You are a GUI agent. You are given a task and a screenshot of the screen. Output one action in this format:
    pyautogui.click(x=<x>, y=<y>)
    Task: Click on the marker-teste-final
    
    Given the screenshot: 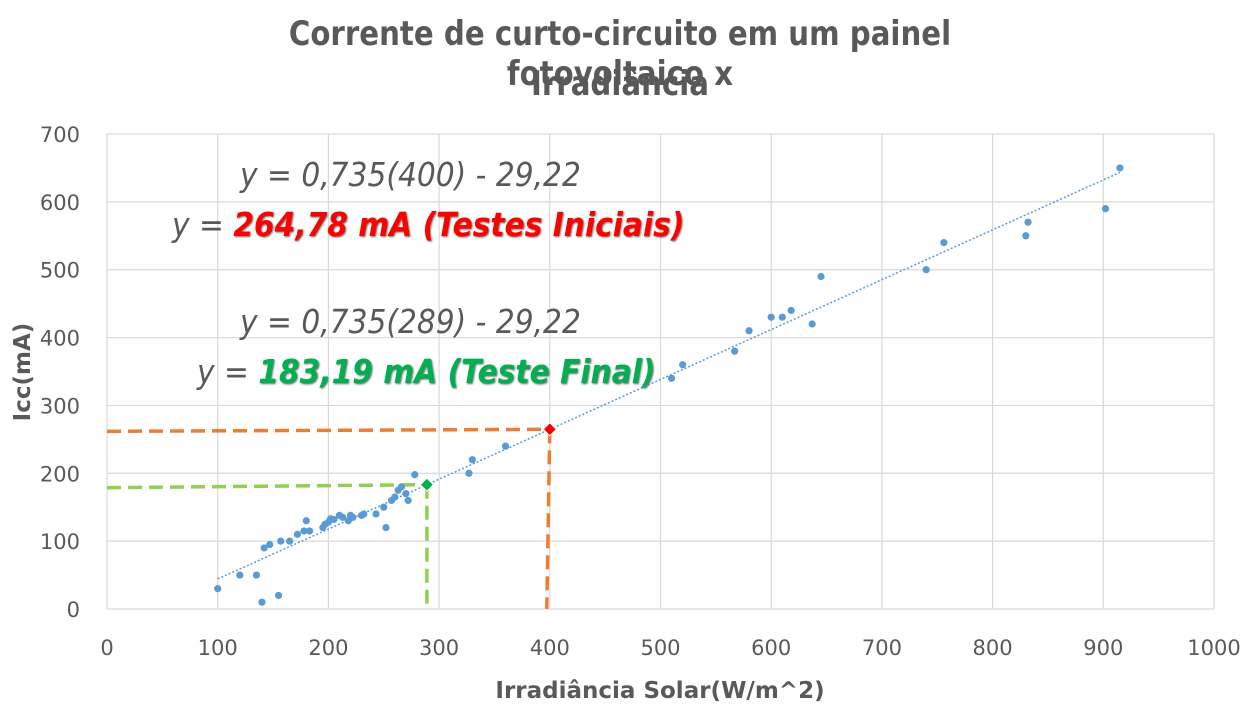 What is the action you would take?
    pyautogui.click(x=427, y=484)
    